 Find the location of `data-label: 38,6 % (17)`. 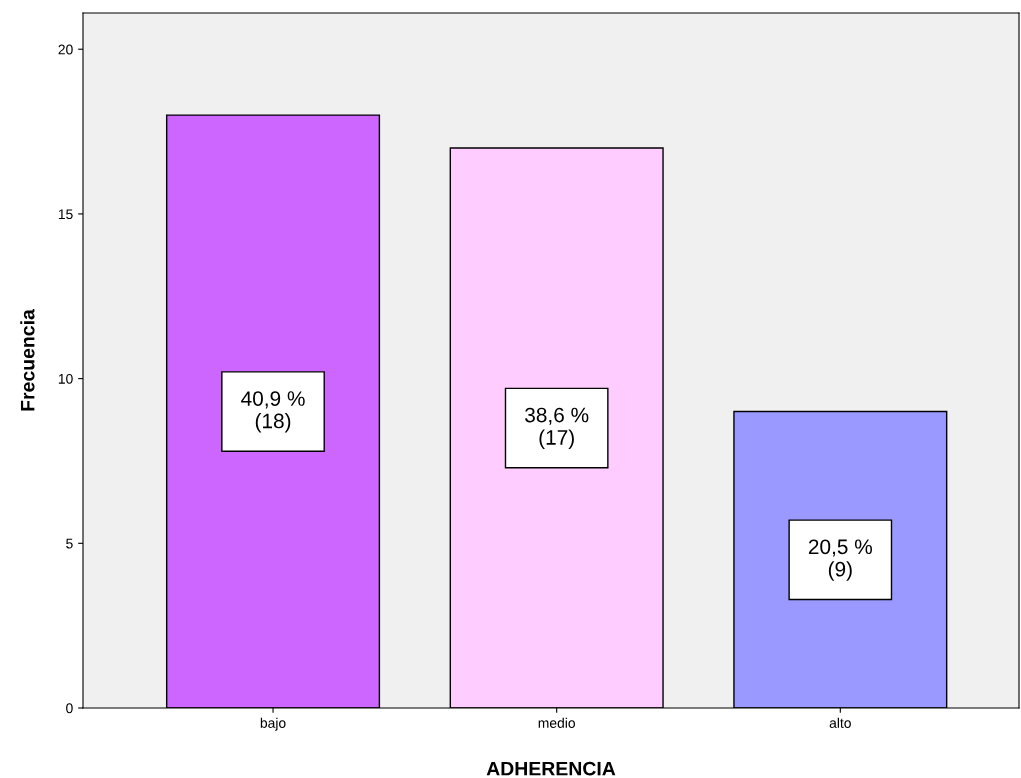

data-label: 38,6 % (17) is located at coordinates (557, 428).